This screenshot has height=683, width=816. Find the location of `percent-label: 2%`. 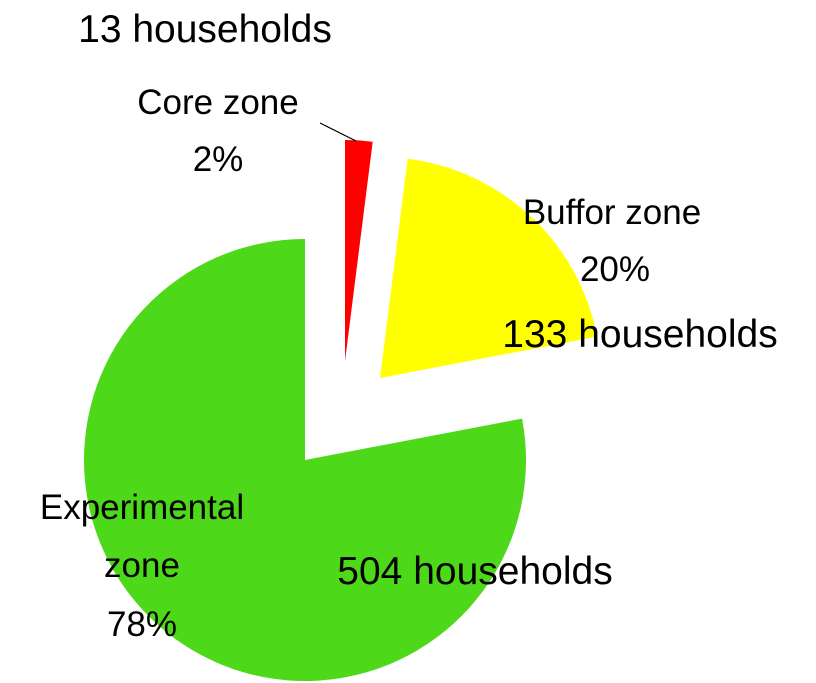

percent-label: 2% is located at coordinates (218, 159).